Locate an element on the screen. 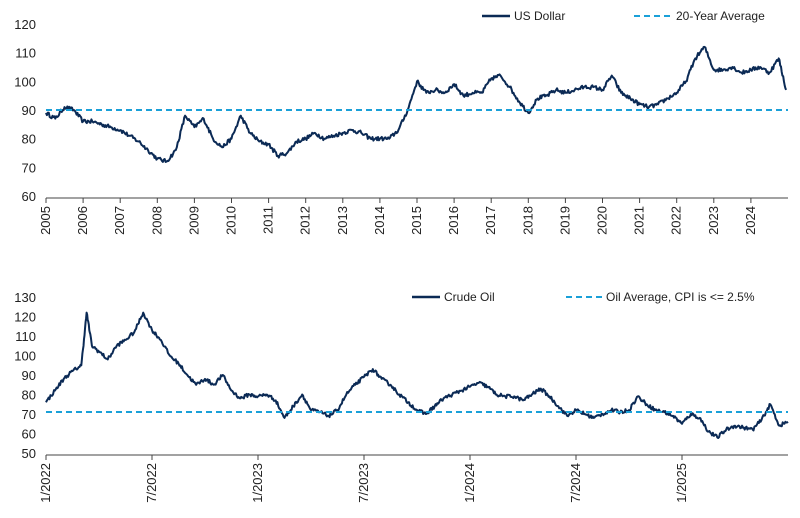 Image resolution: width=800 pixels, height=518 pixels. x-tick-label: 2024 is located at coordinates (750, 220).